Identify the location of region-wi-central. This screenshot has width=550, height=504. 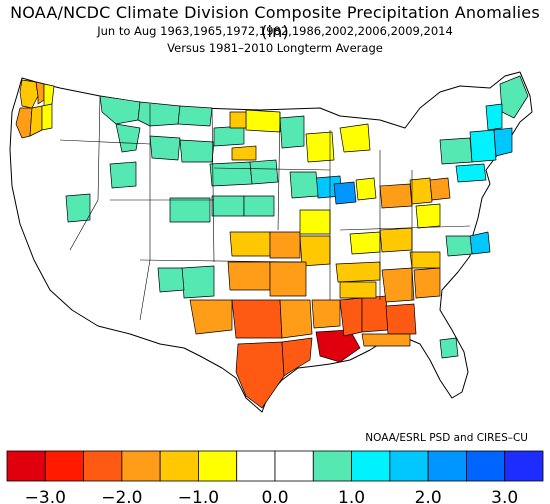
(320, 147).